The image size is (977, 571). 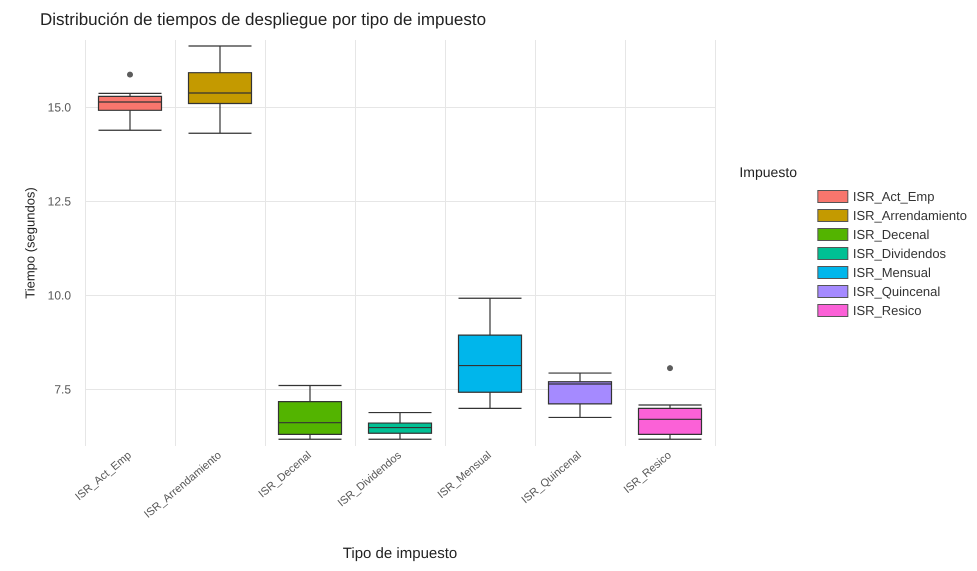 What do you see at coordinates (30, 243) in the screenshot?
I see `y-axis-title: Tiempo (segundos)` at bounding box center [30, 243].